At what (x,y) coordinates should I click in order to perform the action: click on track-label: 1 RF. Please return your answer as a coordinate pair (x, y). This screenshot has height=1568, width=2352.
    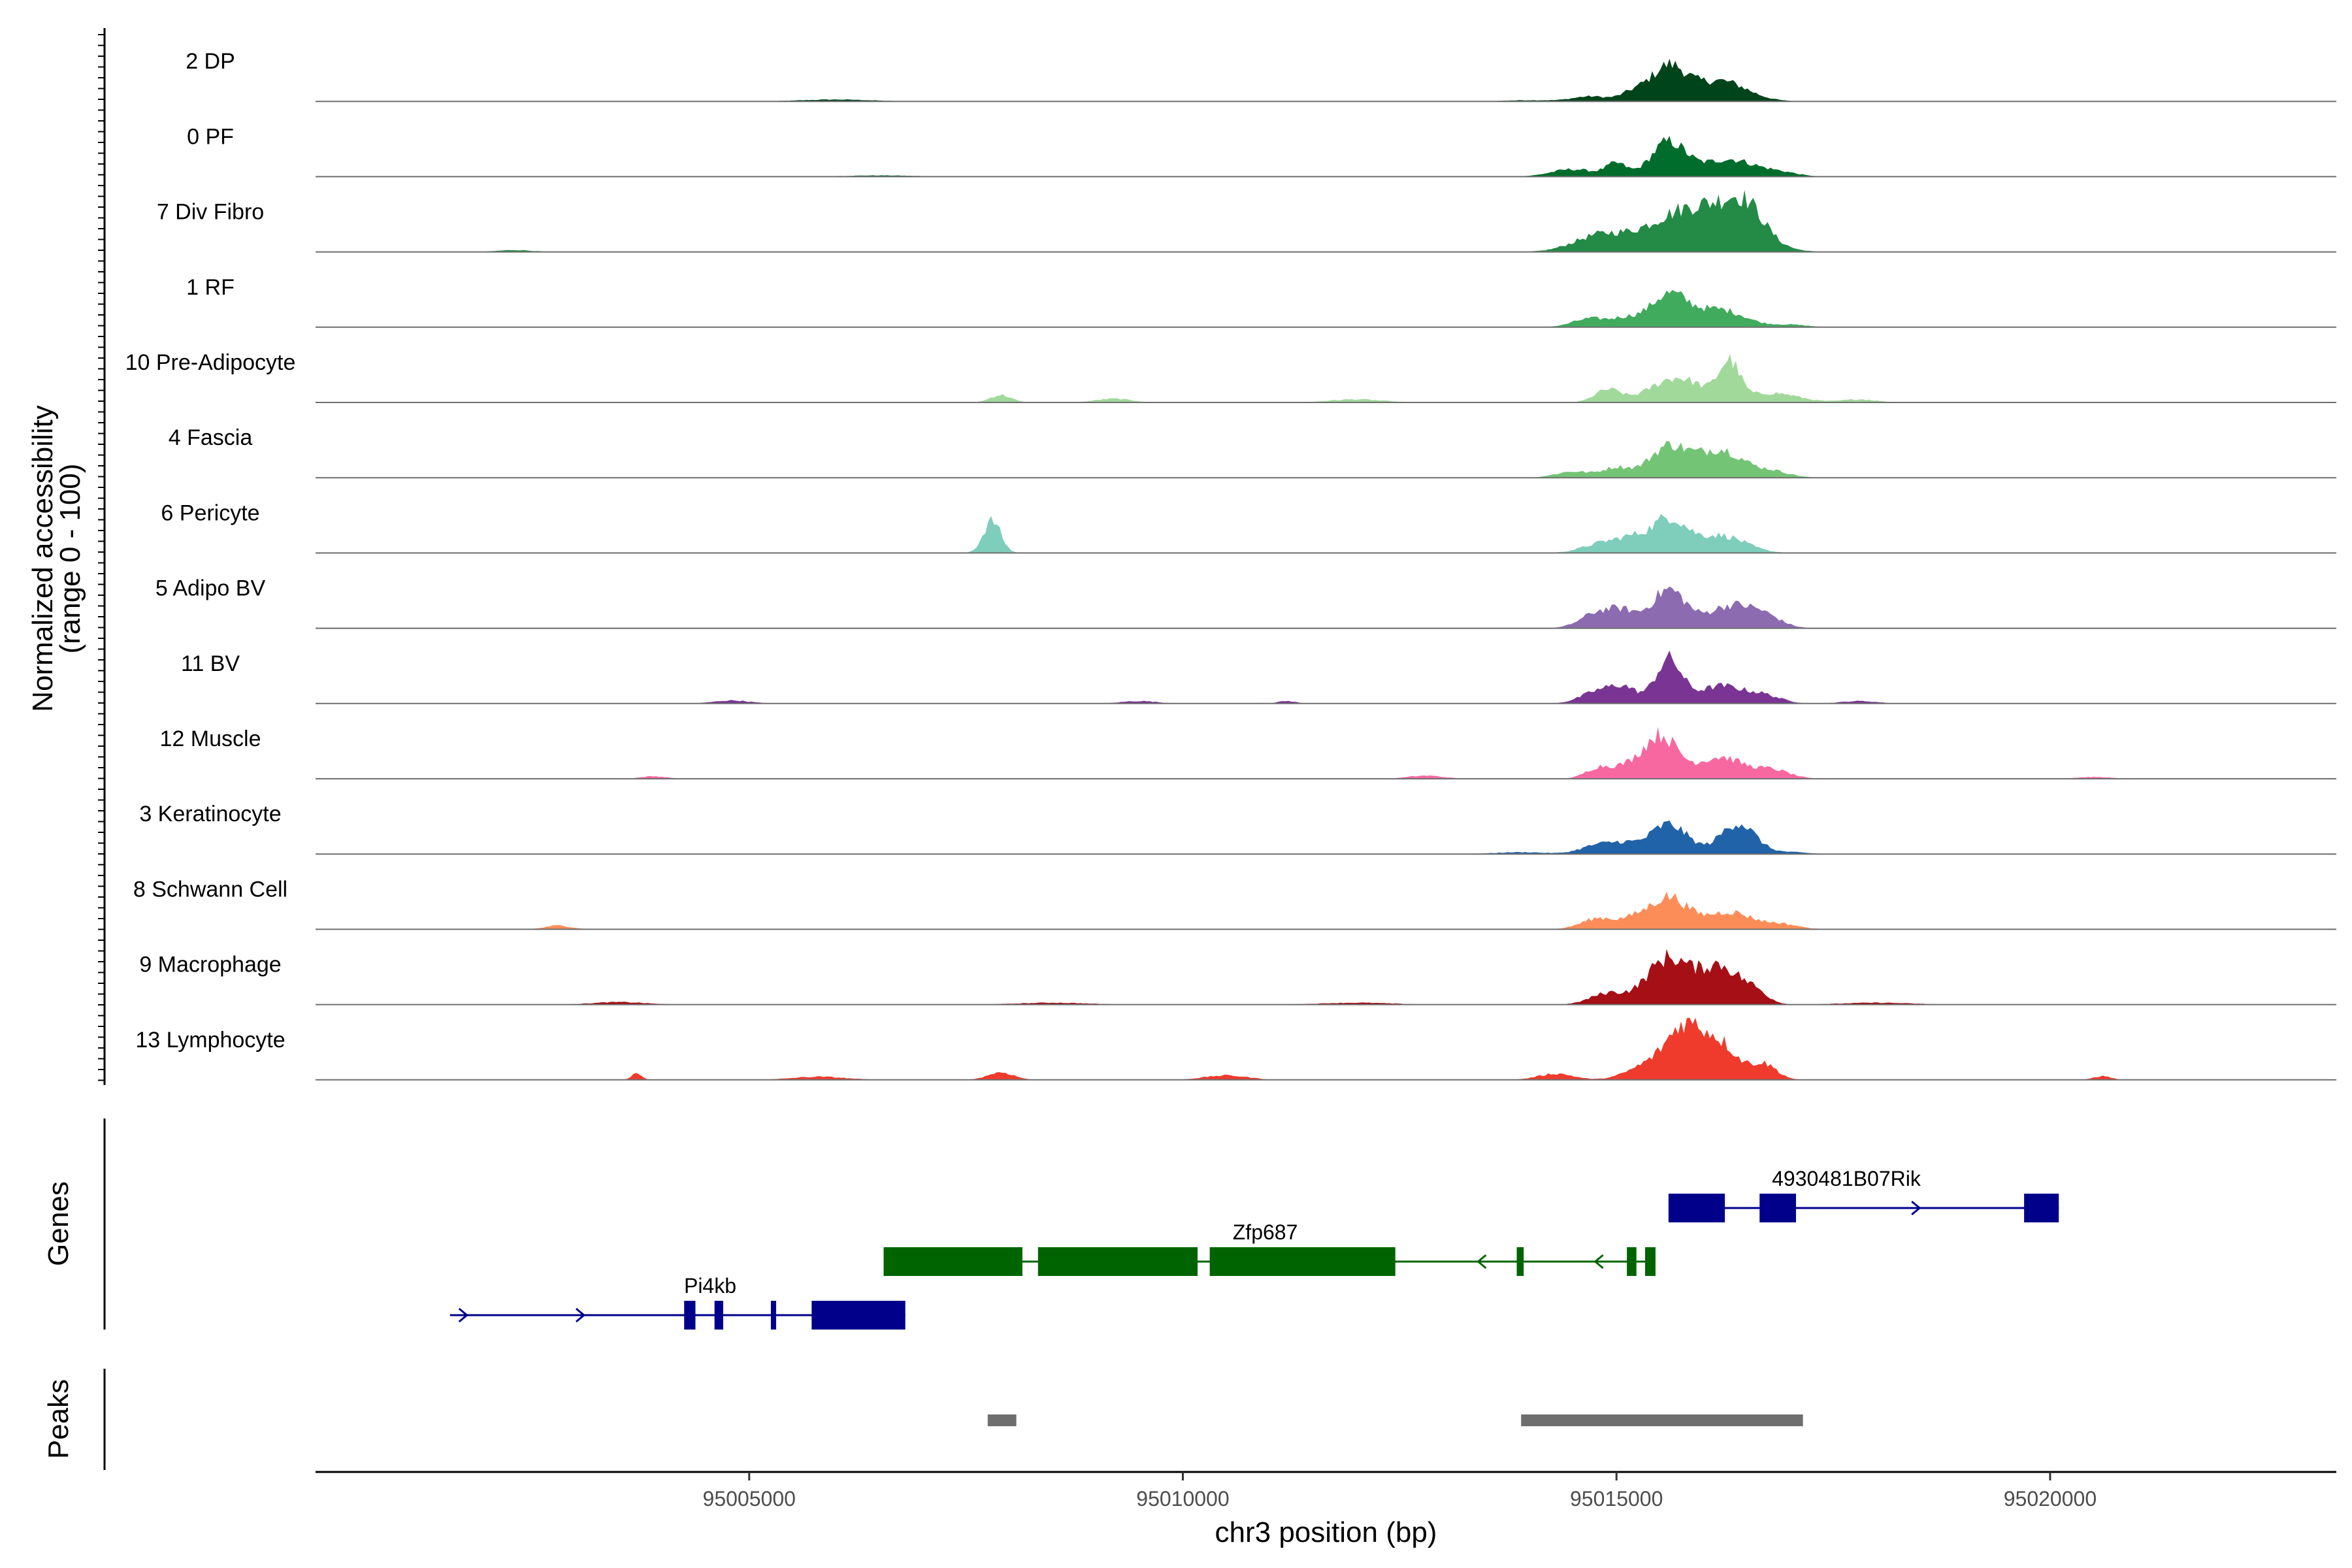
    Looking at the image, I should click on (210, 287).